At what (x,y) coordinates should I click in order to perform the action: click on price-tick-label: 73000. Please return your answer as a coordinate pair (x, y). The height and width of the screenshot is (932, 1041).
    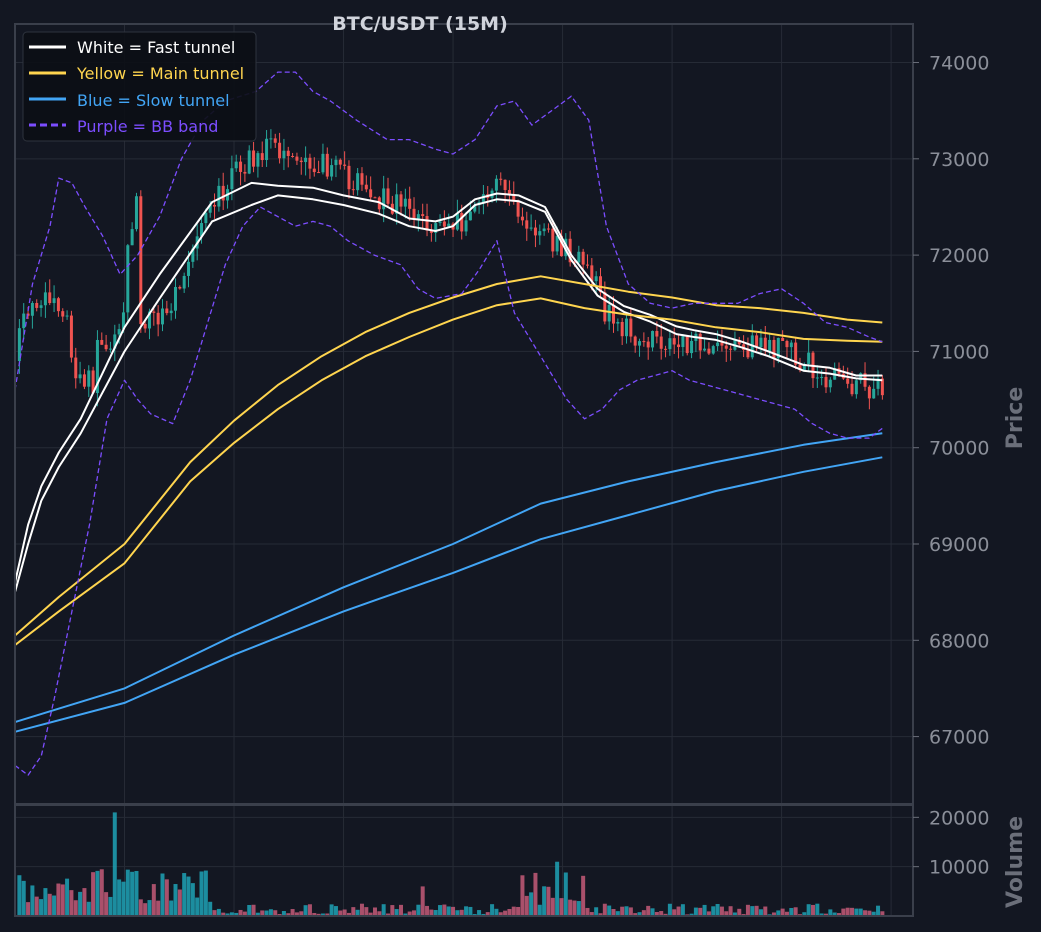
    Looking at the image, I should click on (959, 160).